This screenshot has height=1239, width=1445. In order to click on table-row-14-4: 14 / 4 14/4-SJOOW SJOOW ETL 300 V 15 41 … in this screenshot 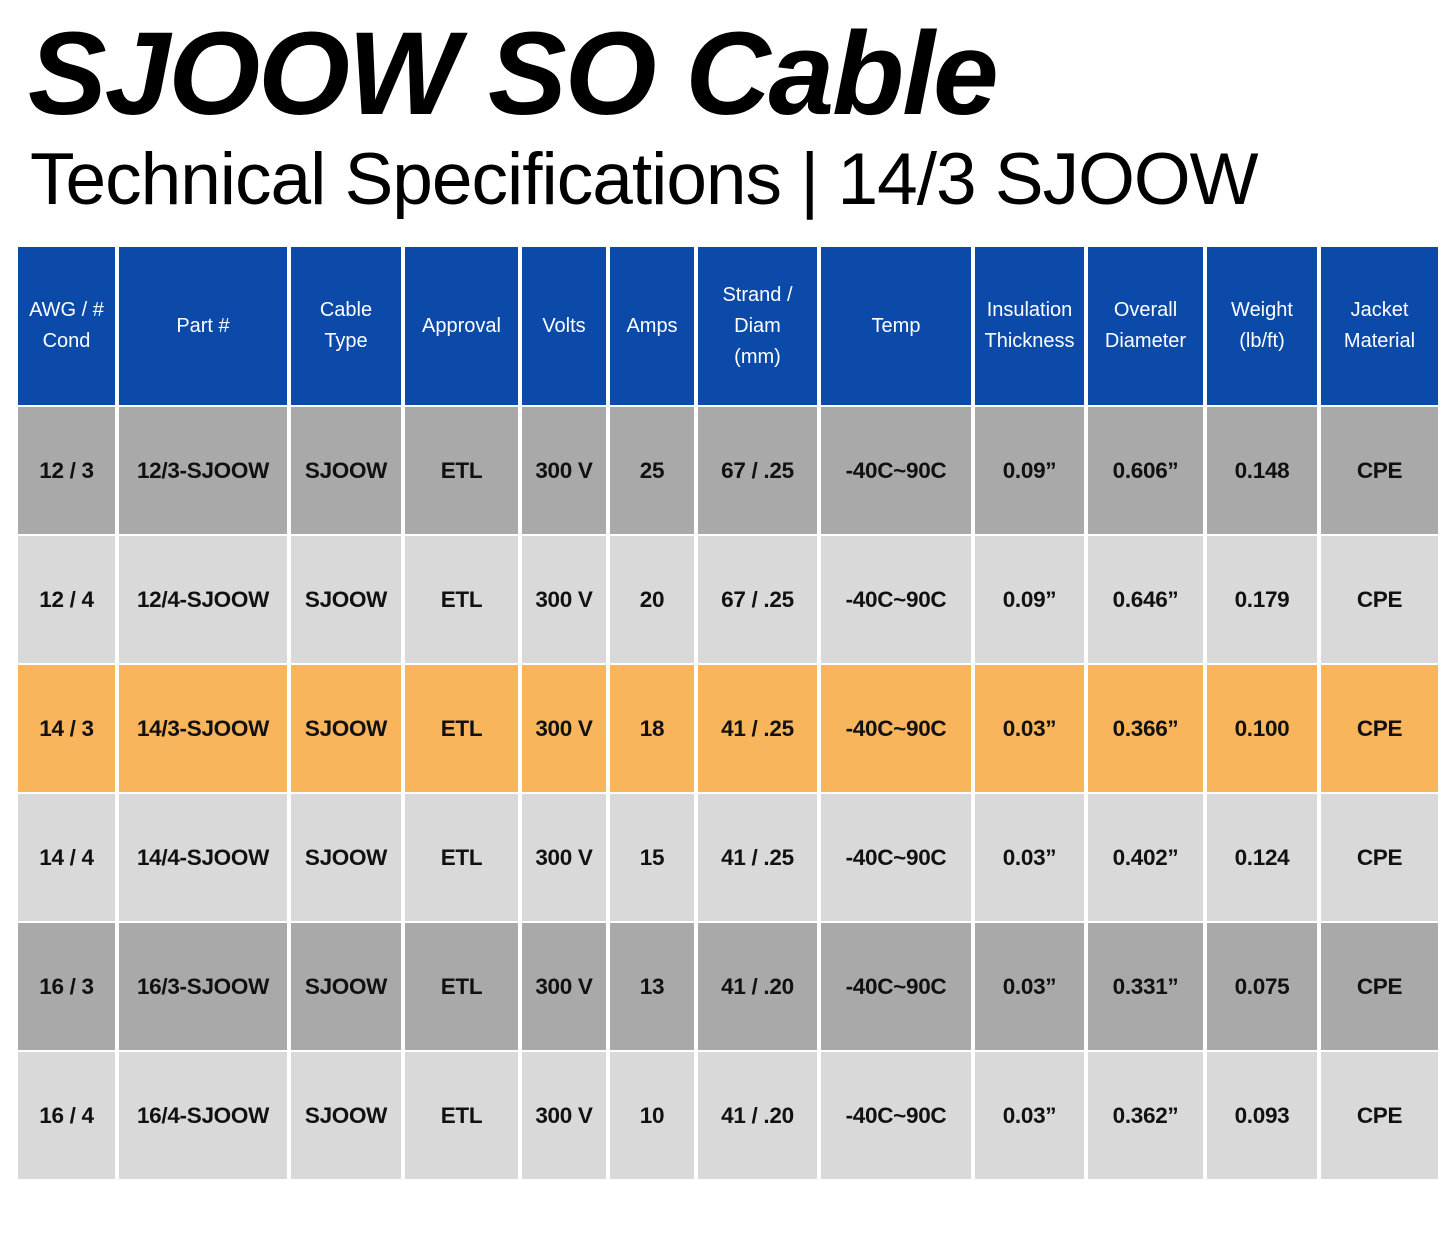, I will do `click(728, 857)`.